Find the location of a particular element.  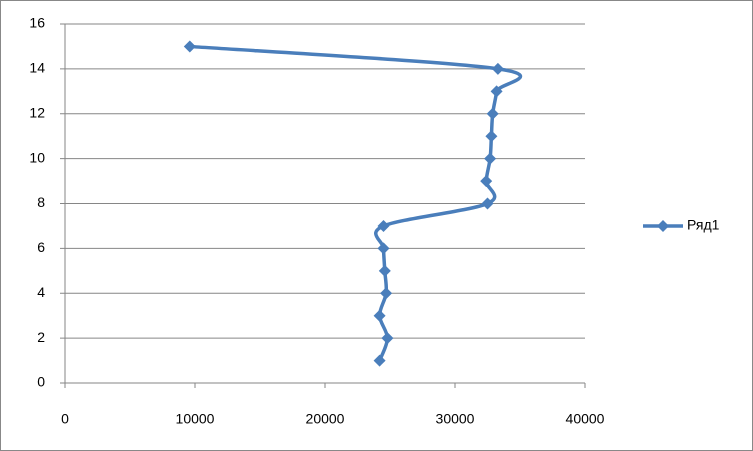

x-tick-label: 20000 is located at coordinates (325, 419).